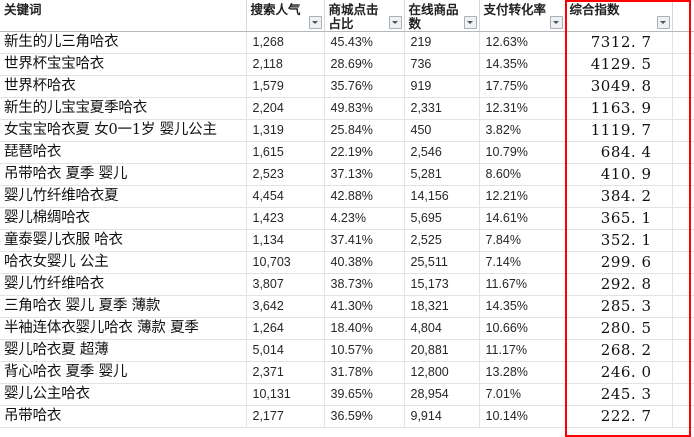  I want to click on cell-online_items: 25,511, so click(442, 262).